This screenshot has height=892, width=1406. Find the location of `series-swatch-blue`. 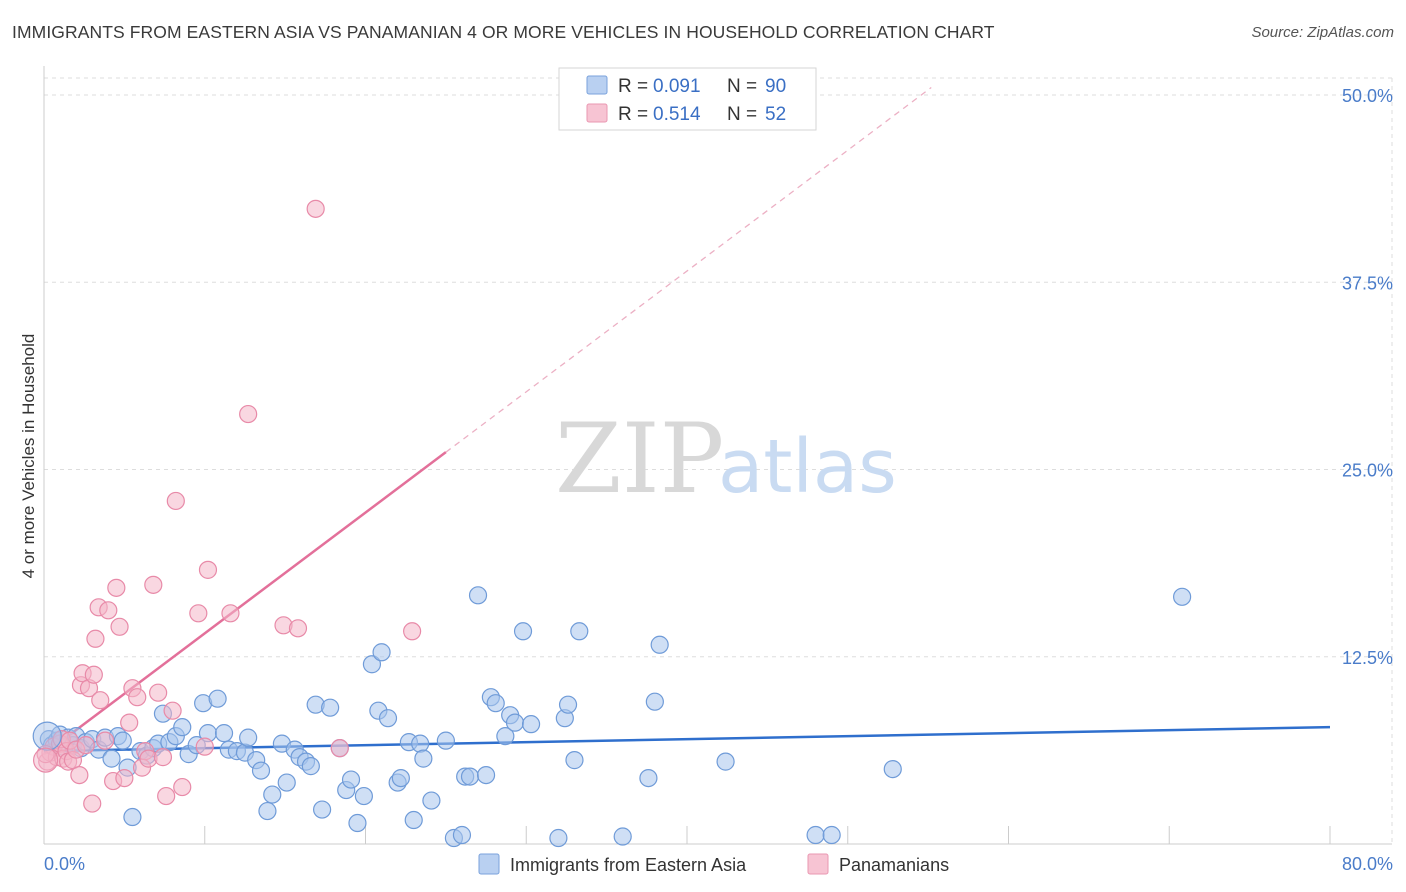

series-swatch-blue is located at coordinates (489, 864).